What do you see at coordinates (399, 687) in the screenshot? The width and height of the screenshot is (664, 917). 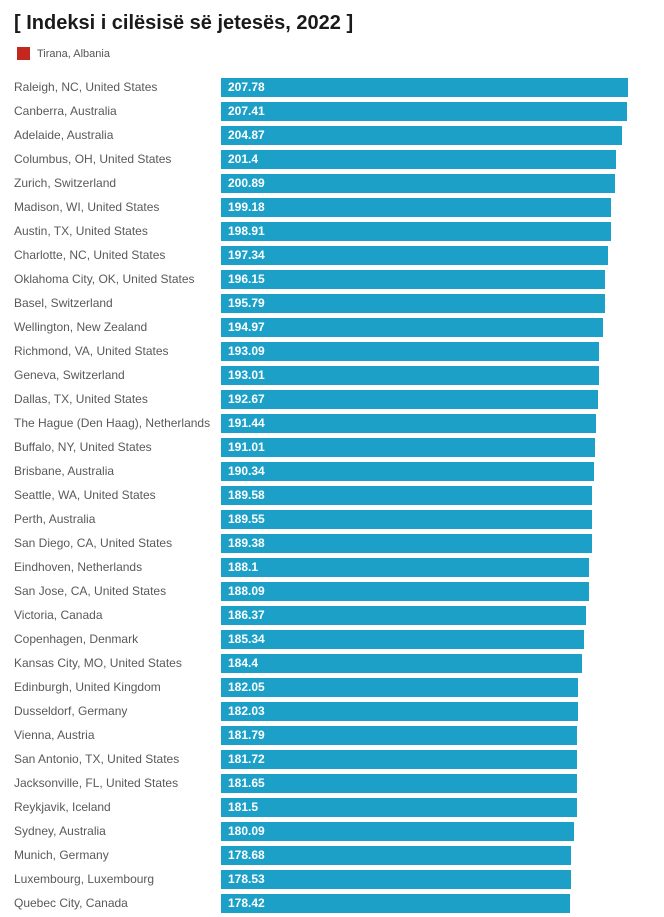 I see `bar: 182.05` at bounding box center [399, 687].